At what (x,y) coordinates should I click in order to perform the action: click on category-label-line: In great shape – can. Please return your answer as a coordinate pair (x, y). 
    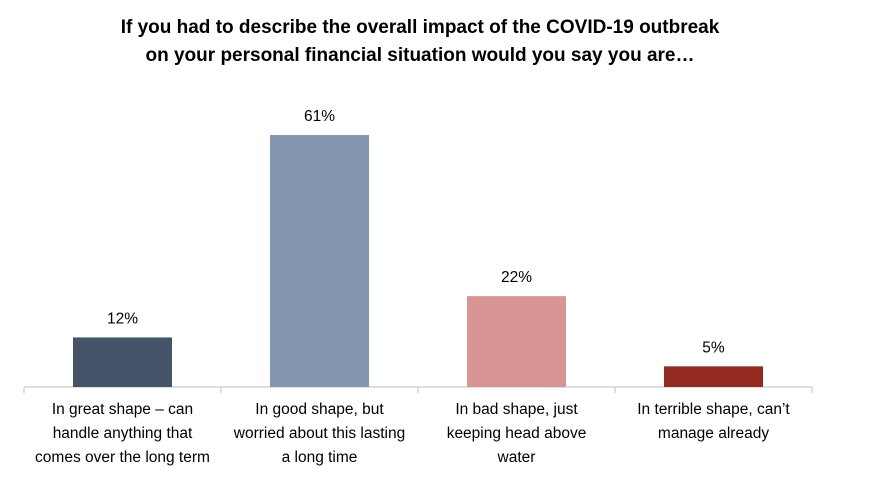
    Looking at the image, I should click on (122, 409).